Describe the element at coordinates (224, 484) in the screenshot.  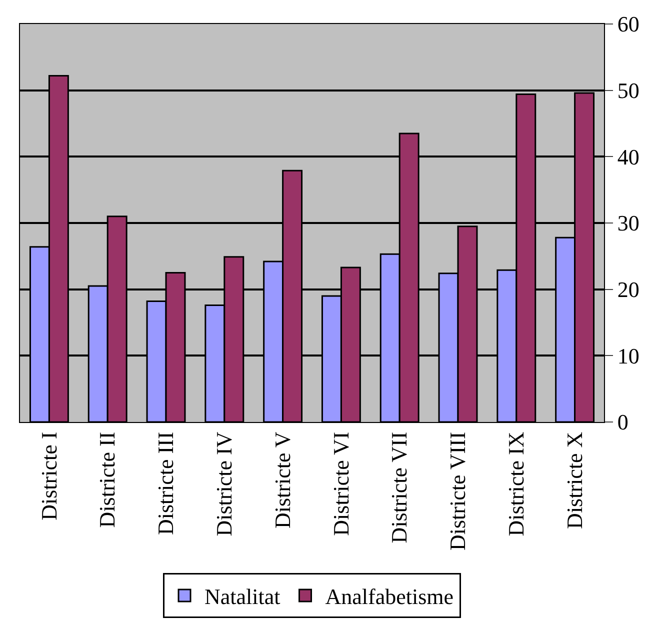
I see `x-tick-label: Districte IV` at that location.